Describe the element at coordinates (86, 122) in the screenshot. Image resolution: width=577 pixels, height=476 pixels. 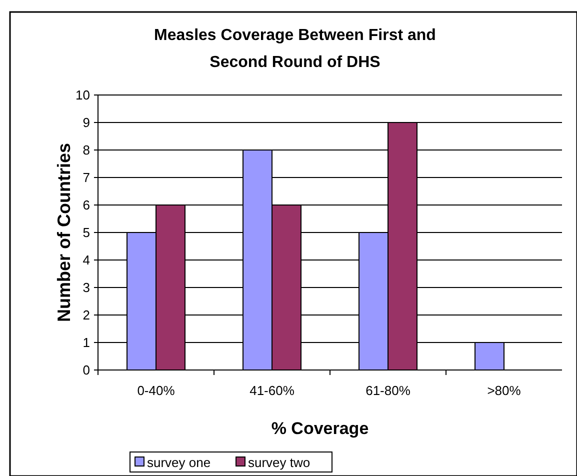
I see `y-tick-label: 9` at that location.